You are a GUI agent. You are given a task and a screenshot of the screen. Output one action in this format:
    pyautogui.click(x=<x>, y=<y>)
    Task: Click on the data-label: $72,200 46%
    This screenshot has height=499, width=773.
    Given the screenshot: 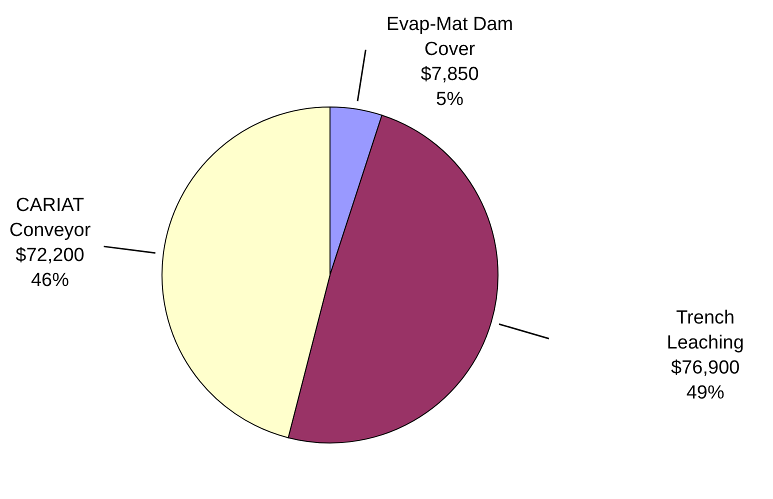 What is the action you would take?
    pyautogui.click(x=50, y=268)
    